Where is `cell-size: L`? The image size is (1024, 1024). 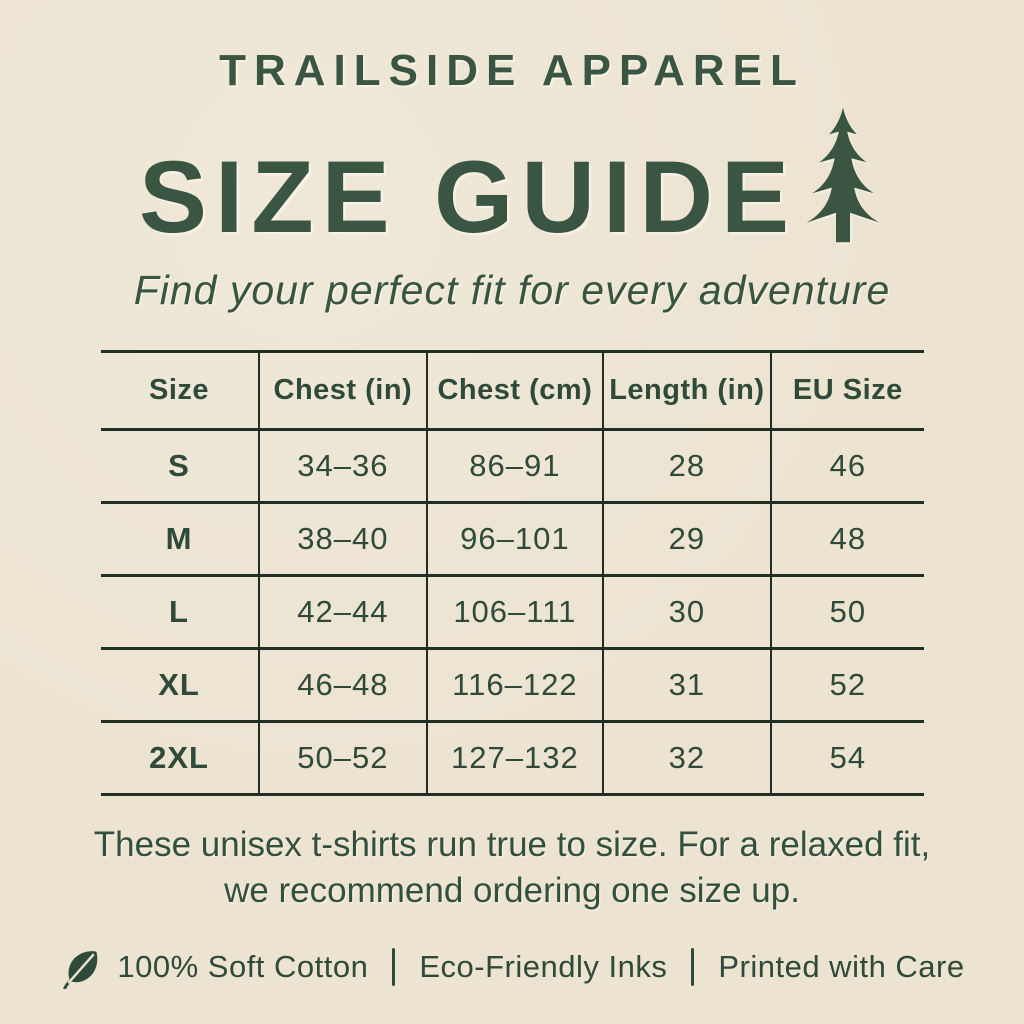
cell-size: L is located at coordinates (179, 611).